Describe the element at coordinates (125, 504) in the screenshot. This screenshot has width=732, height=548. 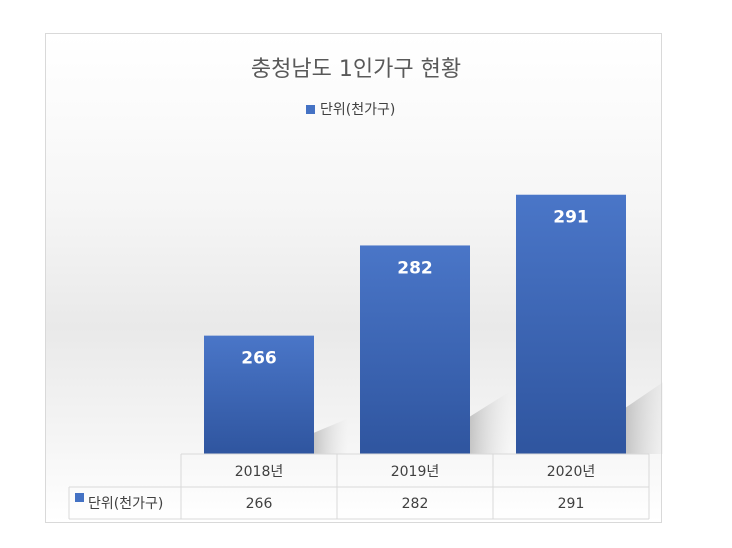
I see `table-series-label: 단위(천가구)` at that location.